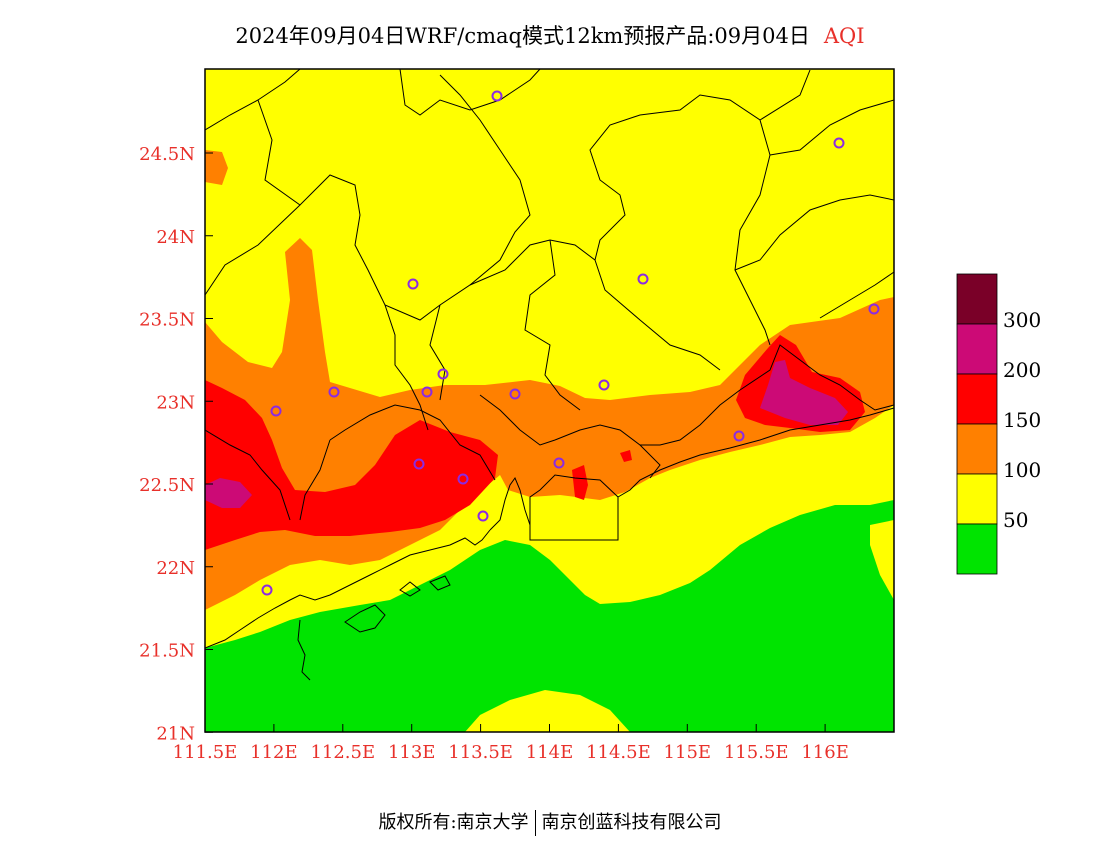  I want to click on map-title: 2024年09月04日WRF/cmaq模式12km预报产品:09月04日 AQI, so click(550, 35).